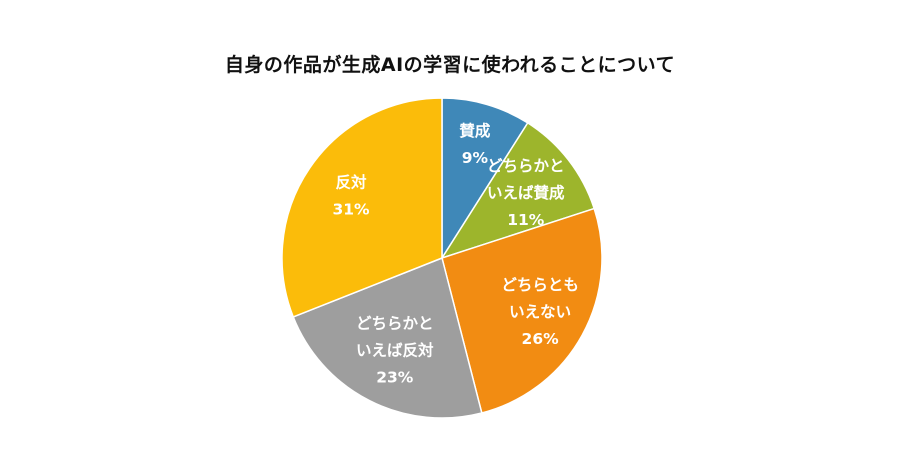 The image size is (900, 469). What do you see at coordinates (540, 285) in the screenshot?
I see `slice-category-label: どちらとも` at bounding box center [540, 285].